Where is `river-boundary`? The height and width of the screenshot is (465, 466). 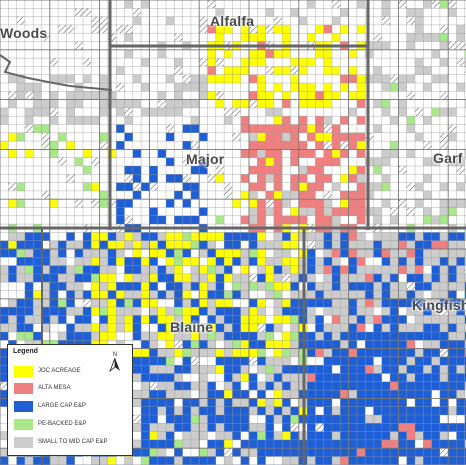
river-boundary is located at coordinates (56, 72).